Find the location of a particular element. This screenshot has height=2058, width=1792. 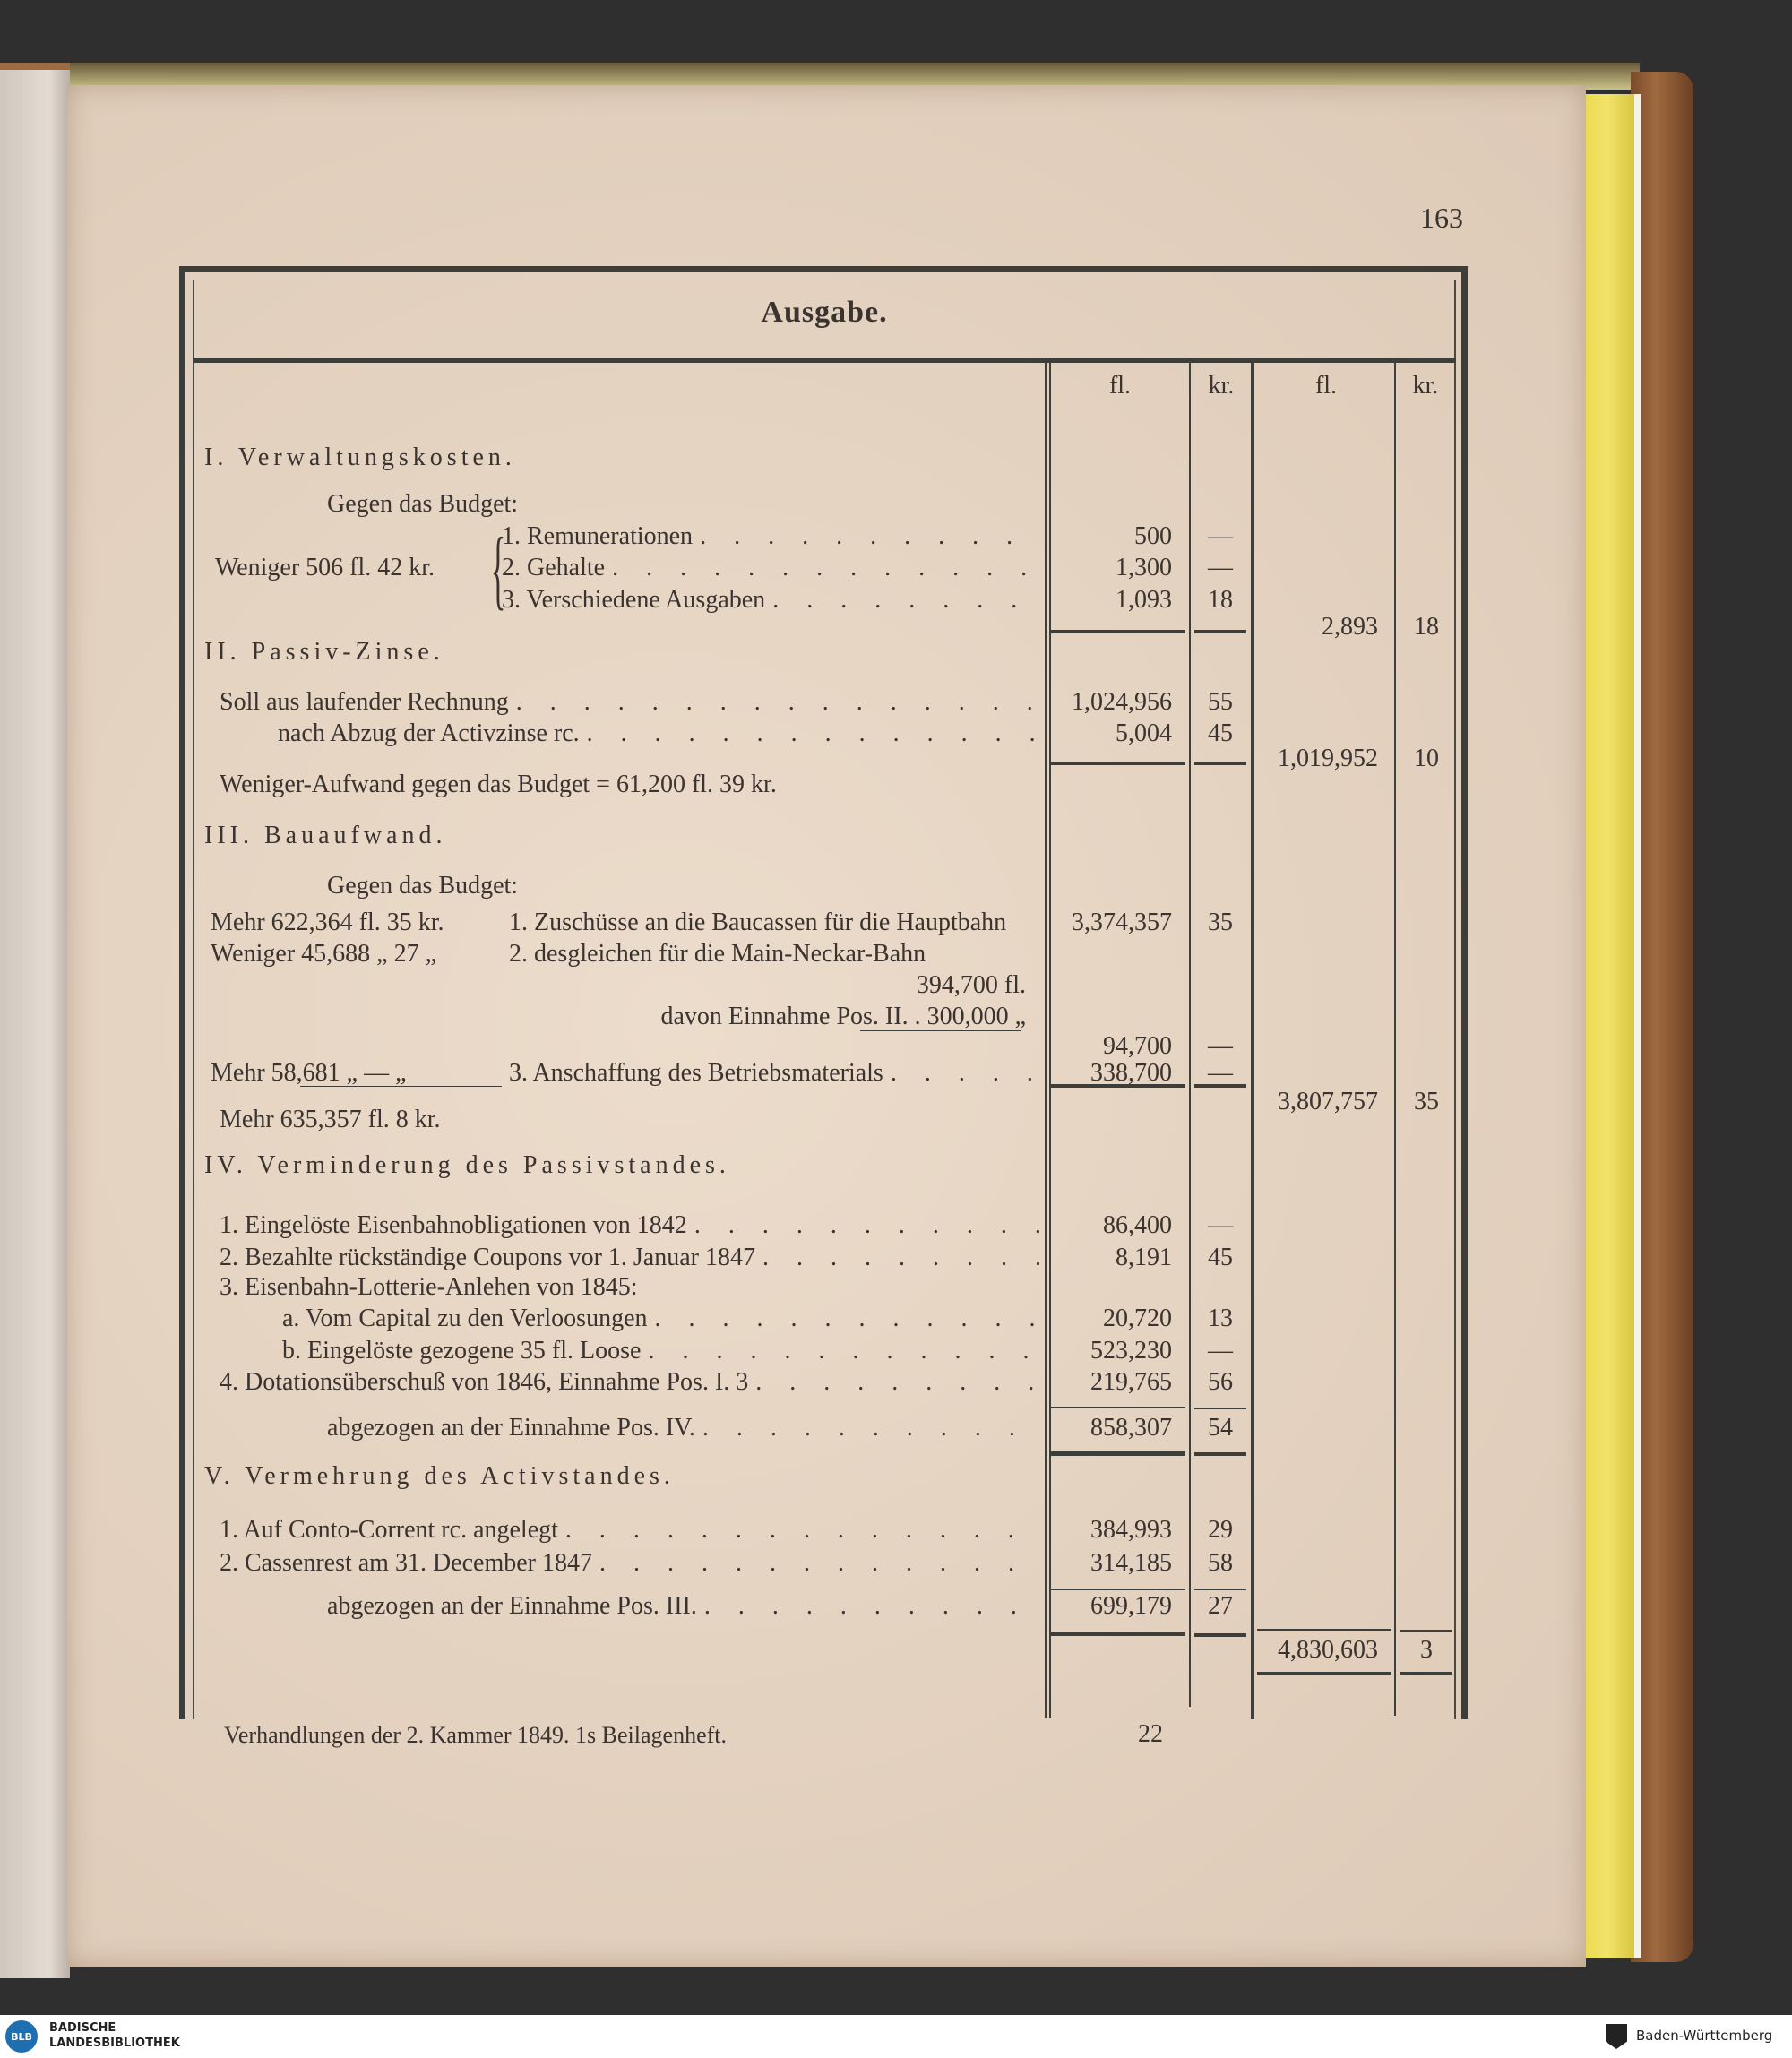

state-lion-icon is located at coordinates (1617, 2036).